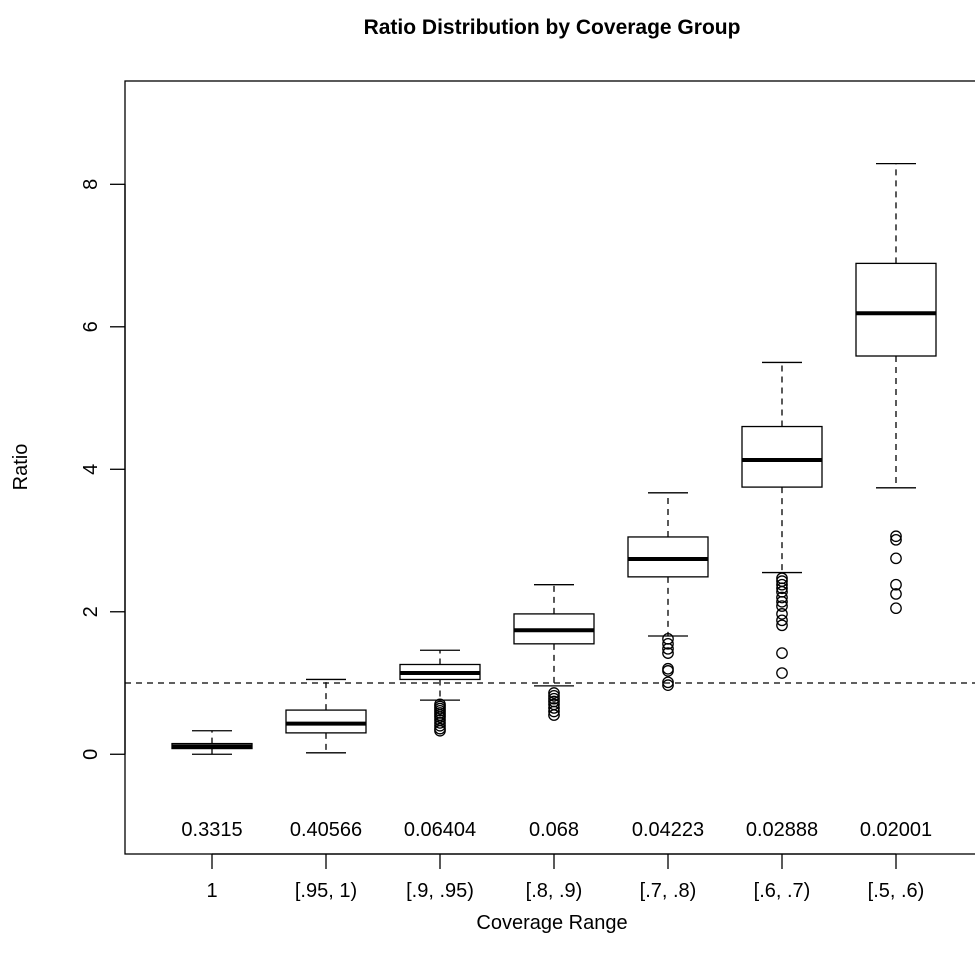 The width and height of the screenshot is (975, 975). What do you see at coordinates (896, 891) in the screenshot?
I see `x-tick-label: [.5, .6)` at bounding box center [896, 891].